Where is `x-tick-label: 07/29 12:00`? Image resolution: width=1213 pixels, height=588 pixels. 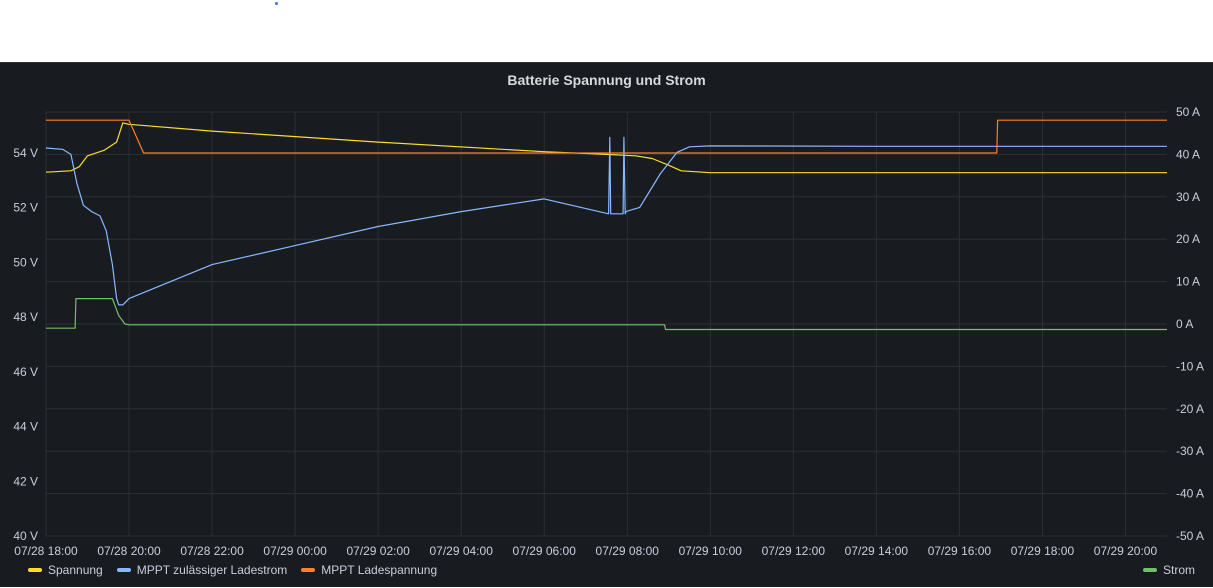
x-tick-label: 07/29 12:00 is located at coordinates (794, 551).